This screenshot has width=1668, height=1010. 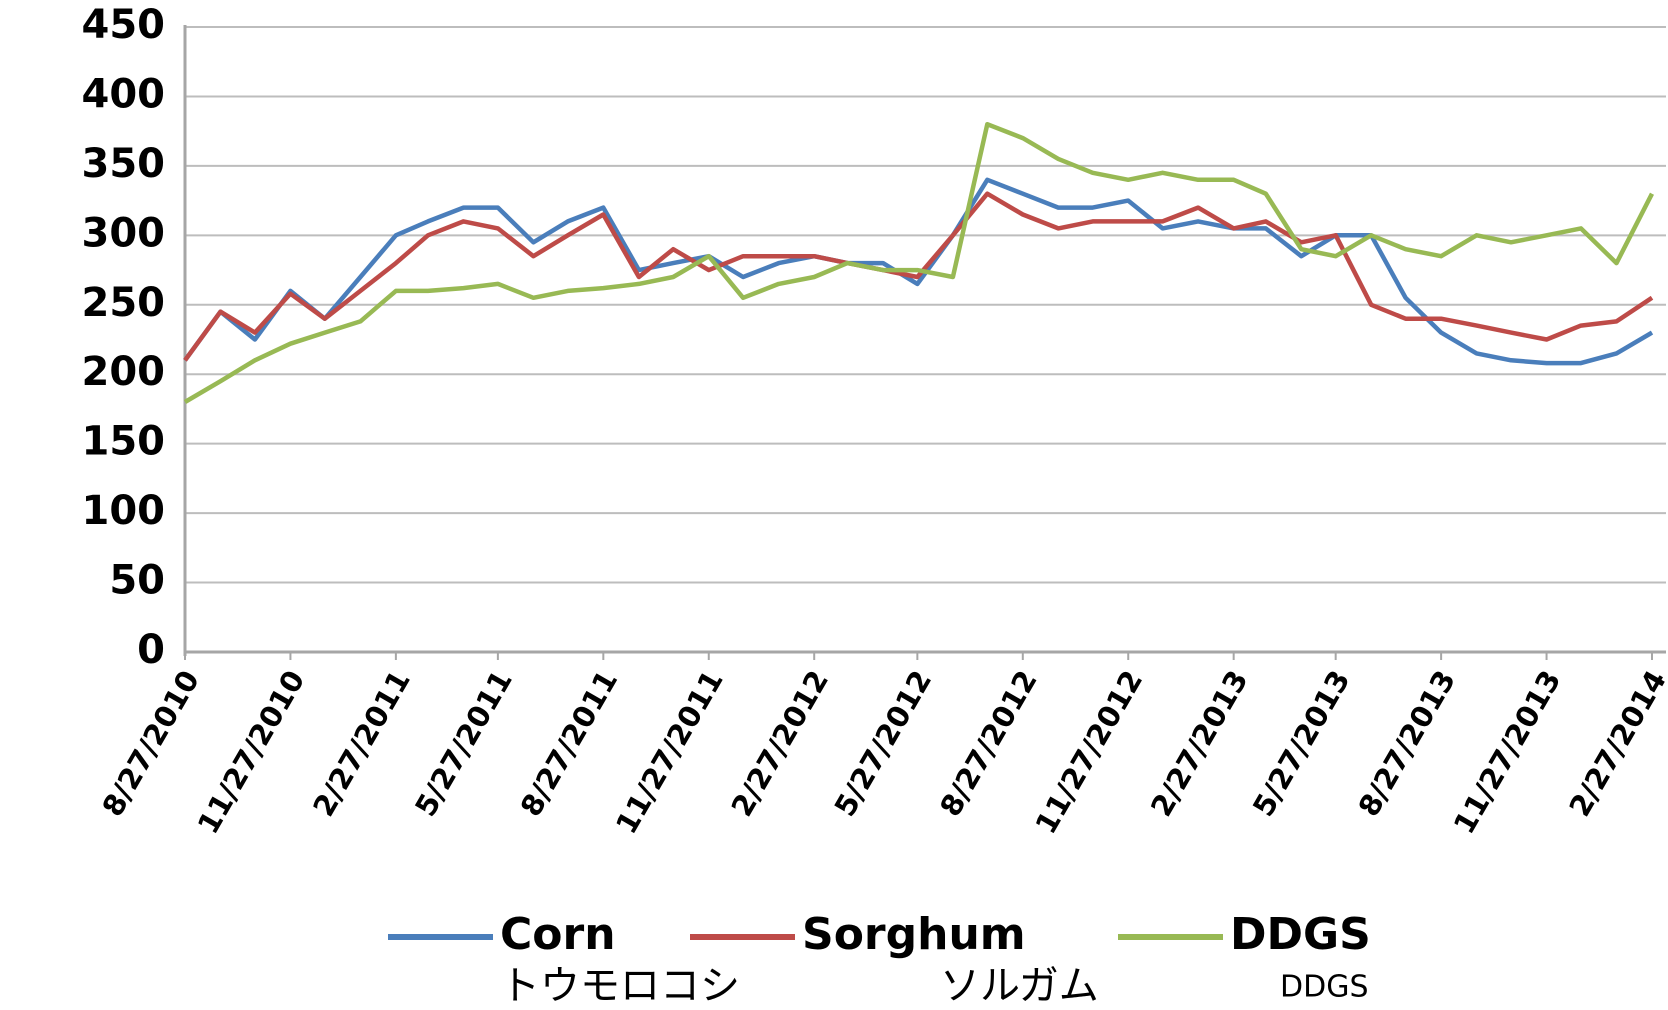 I want to click on legend-label: DDGS, so click(x=1300, y=934).